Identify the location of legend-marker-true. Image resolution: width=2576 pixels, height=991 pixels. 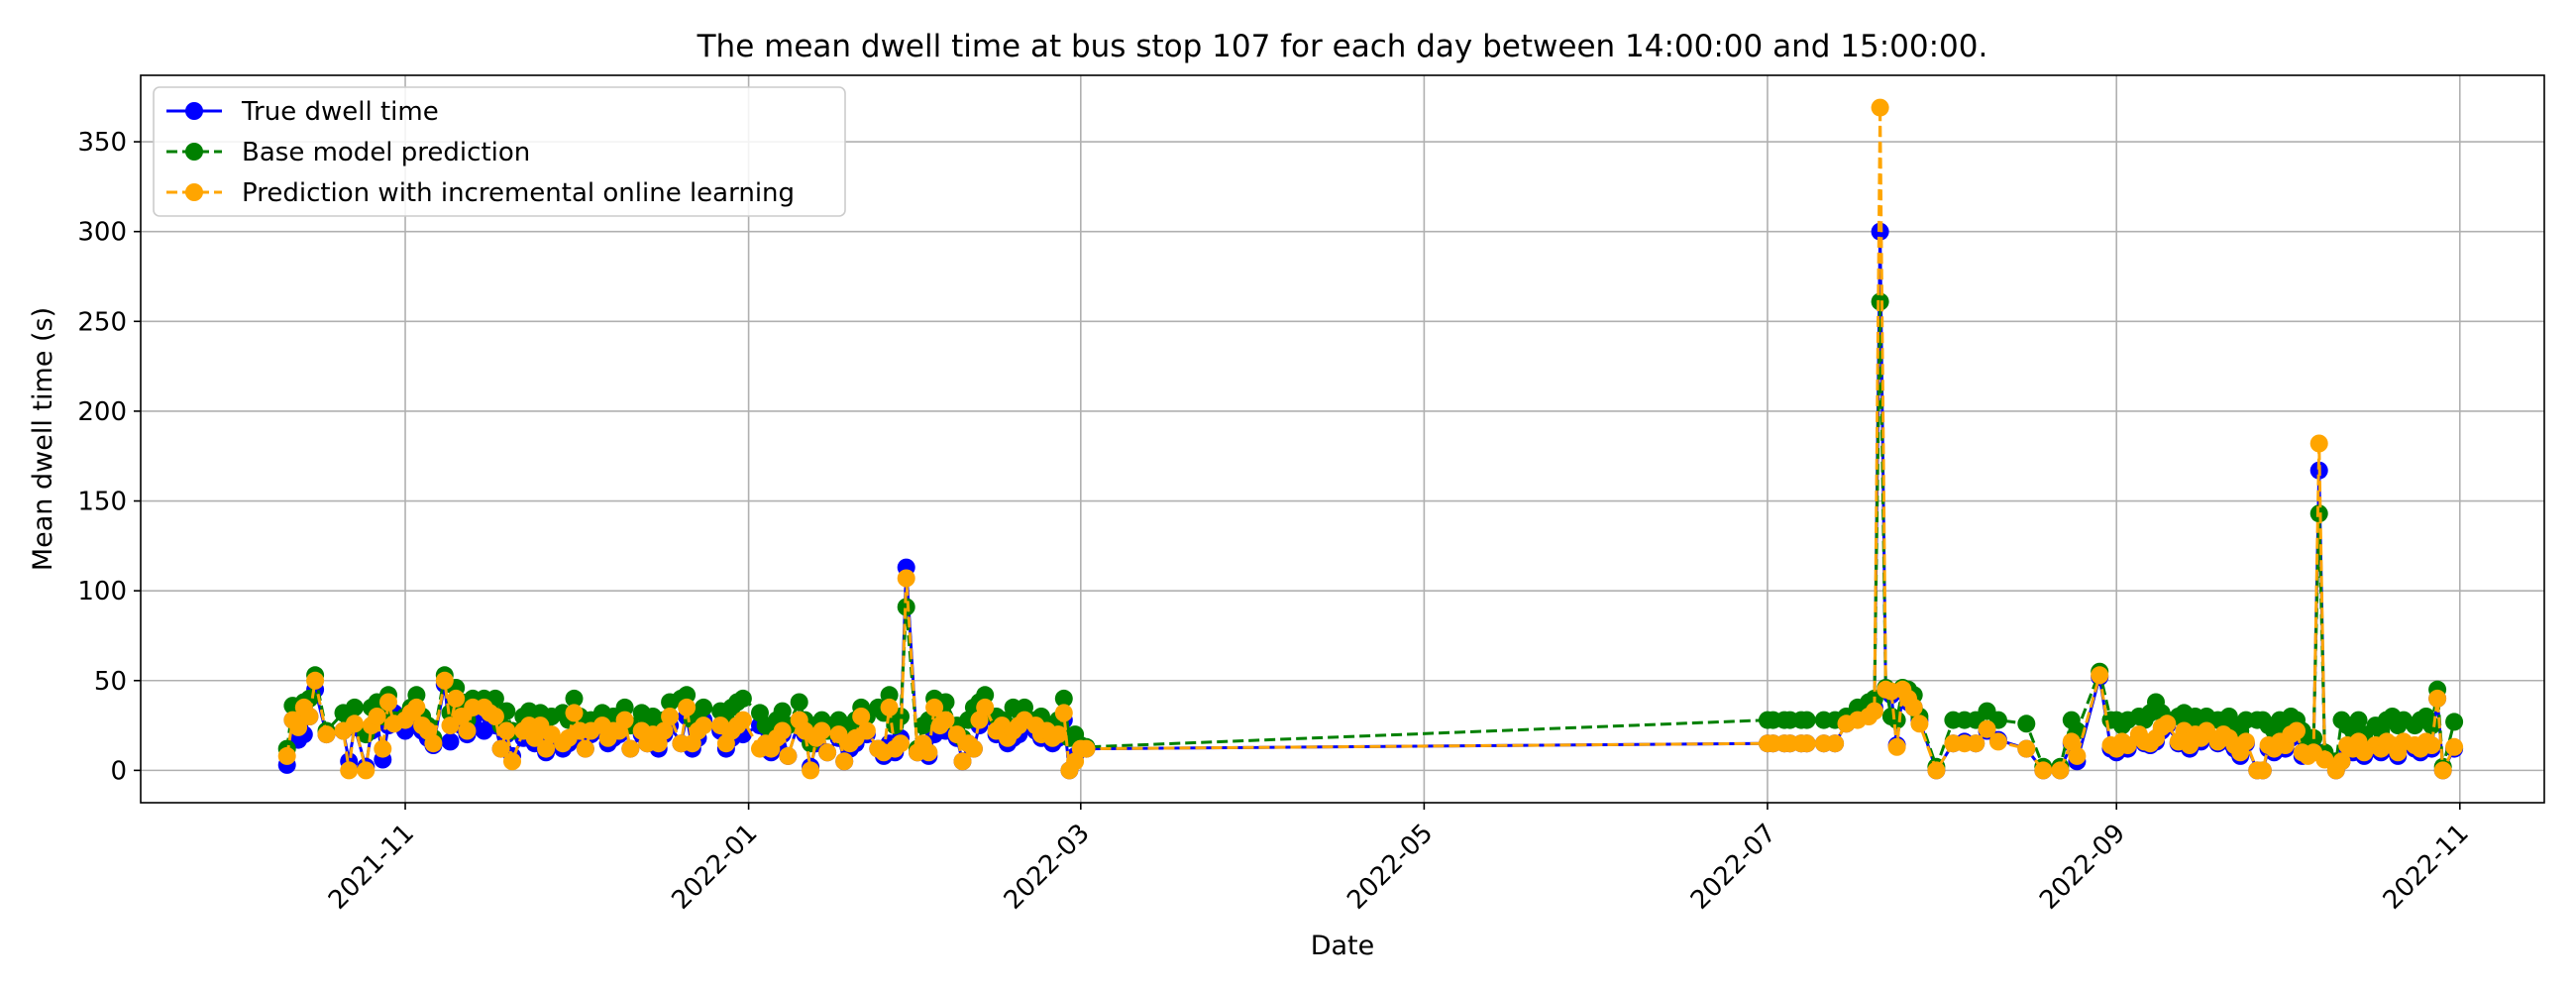
(194, 111).